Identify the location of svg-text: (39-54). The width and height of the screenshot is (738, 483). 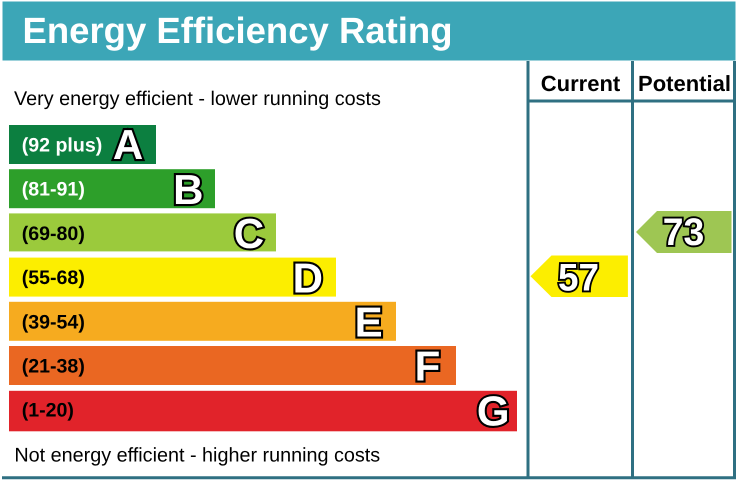
(53, 322).